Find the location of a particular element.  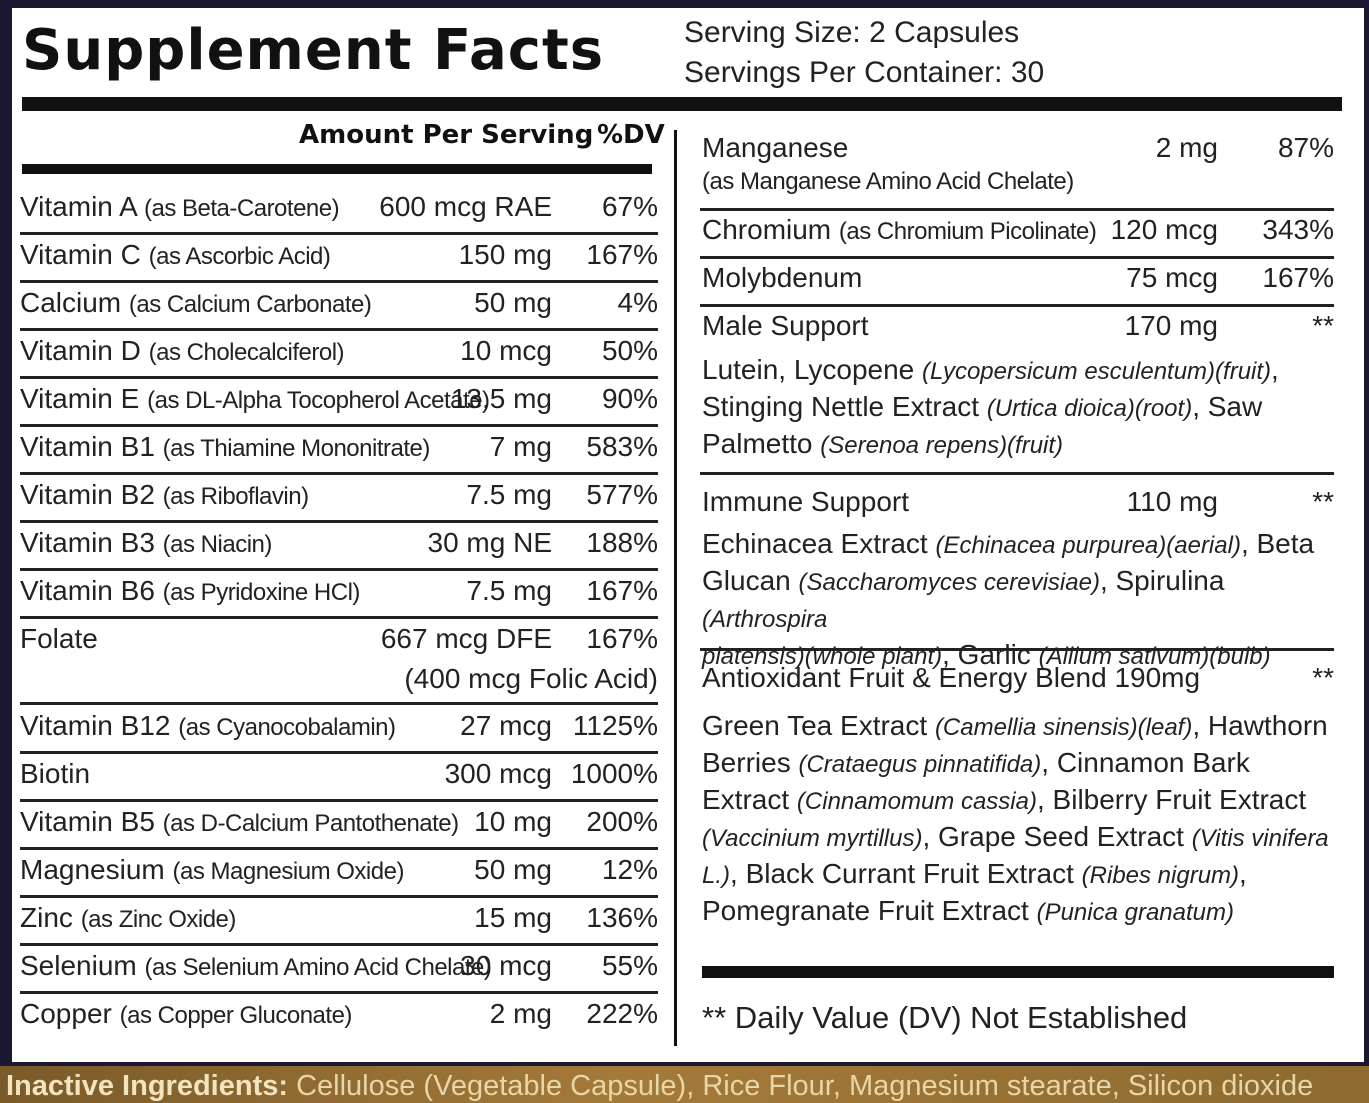

nutrient-amount: 30 mg NE is located at coordinates (490, 542).